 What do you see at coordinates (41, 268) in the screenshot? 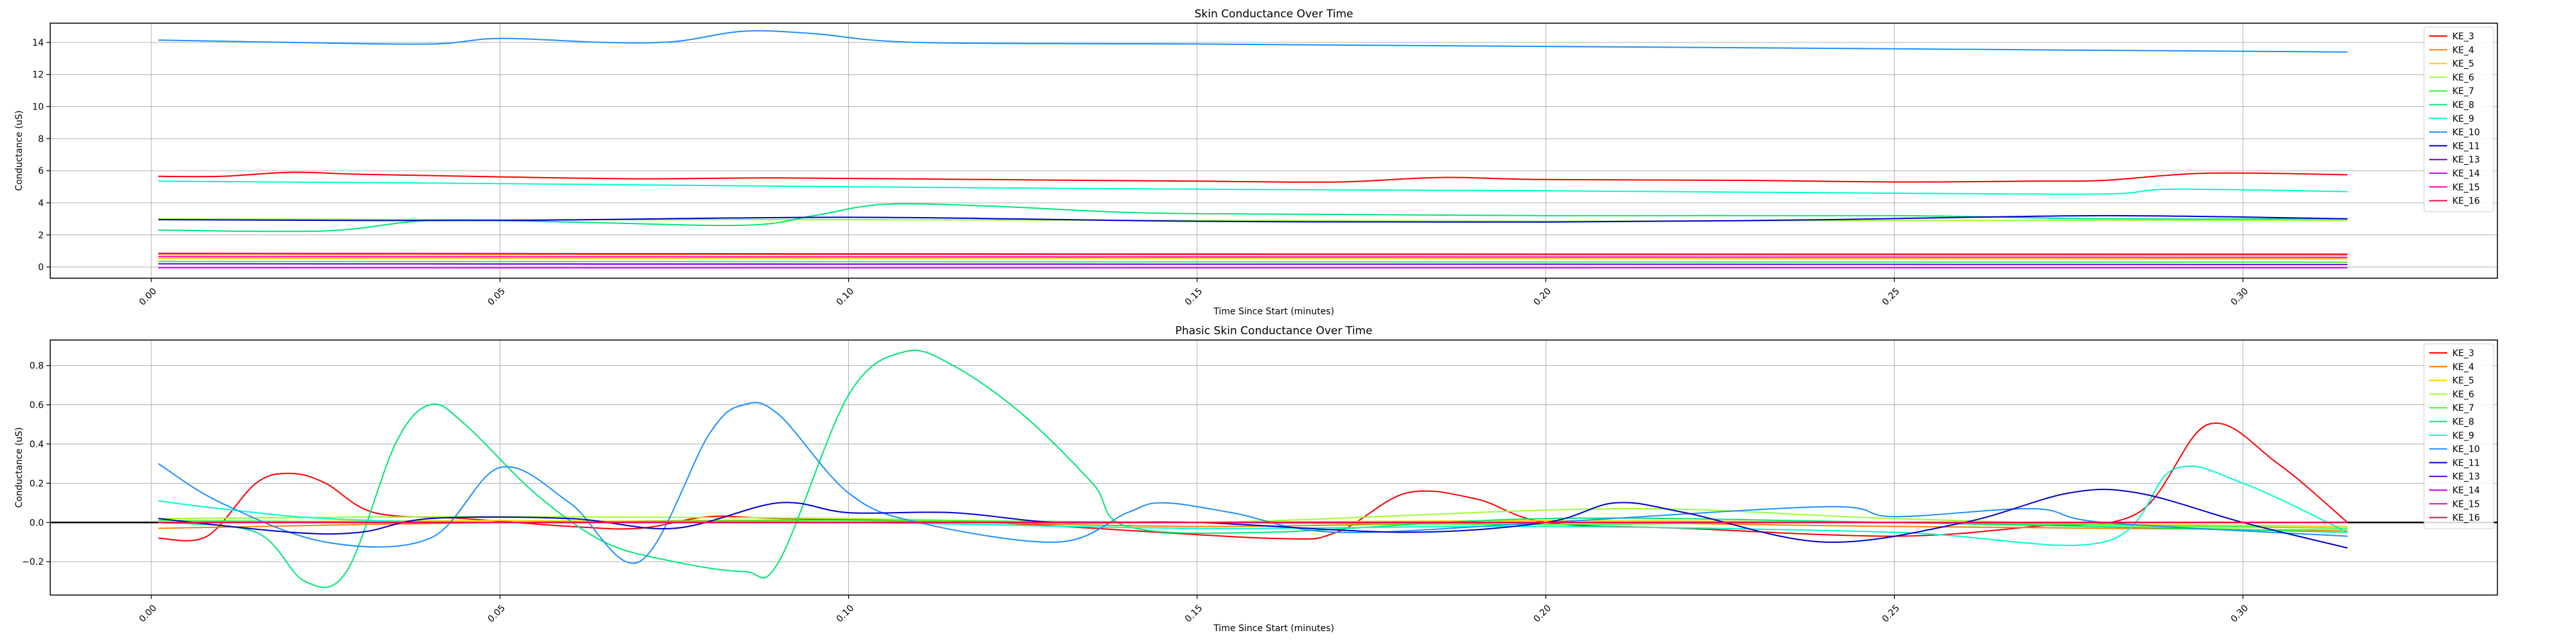
I see `y-tick-label: 0` at bounding box center [41, 268].